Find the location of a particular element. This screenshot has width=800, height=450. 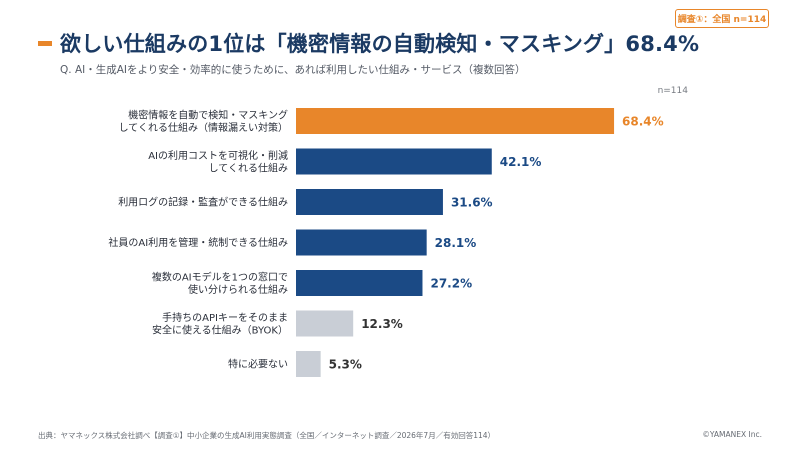

value-label: 27.2% is located at coordinates (451, 284).